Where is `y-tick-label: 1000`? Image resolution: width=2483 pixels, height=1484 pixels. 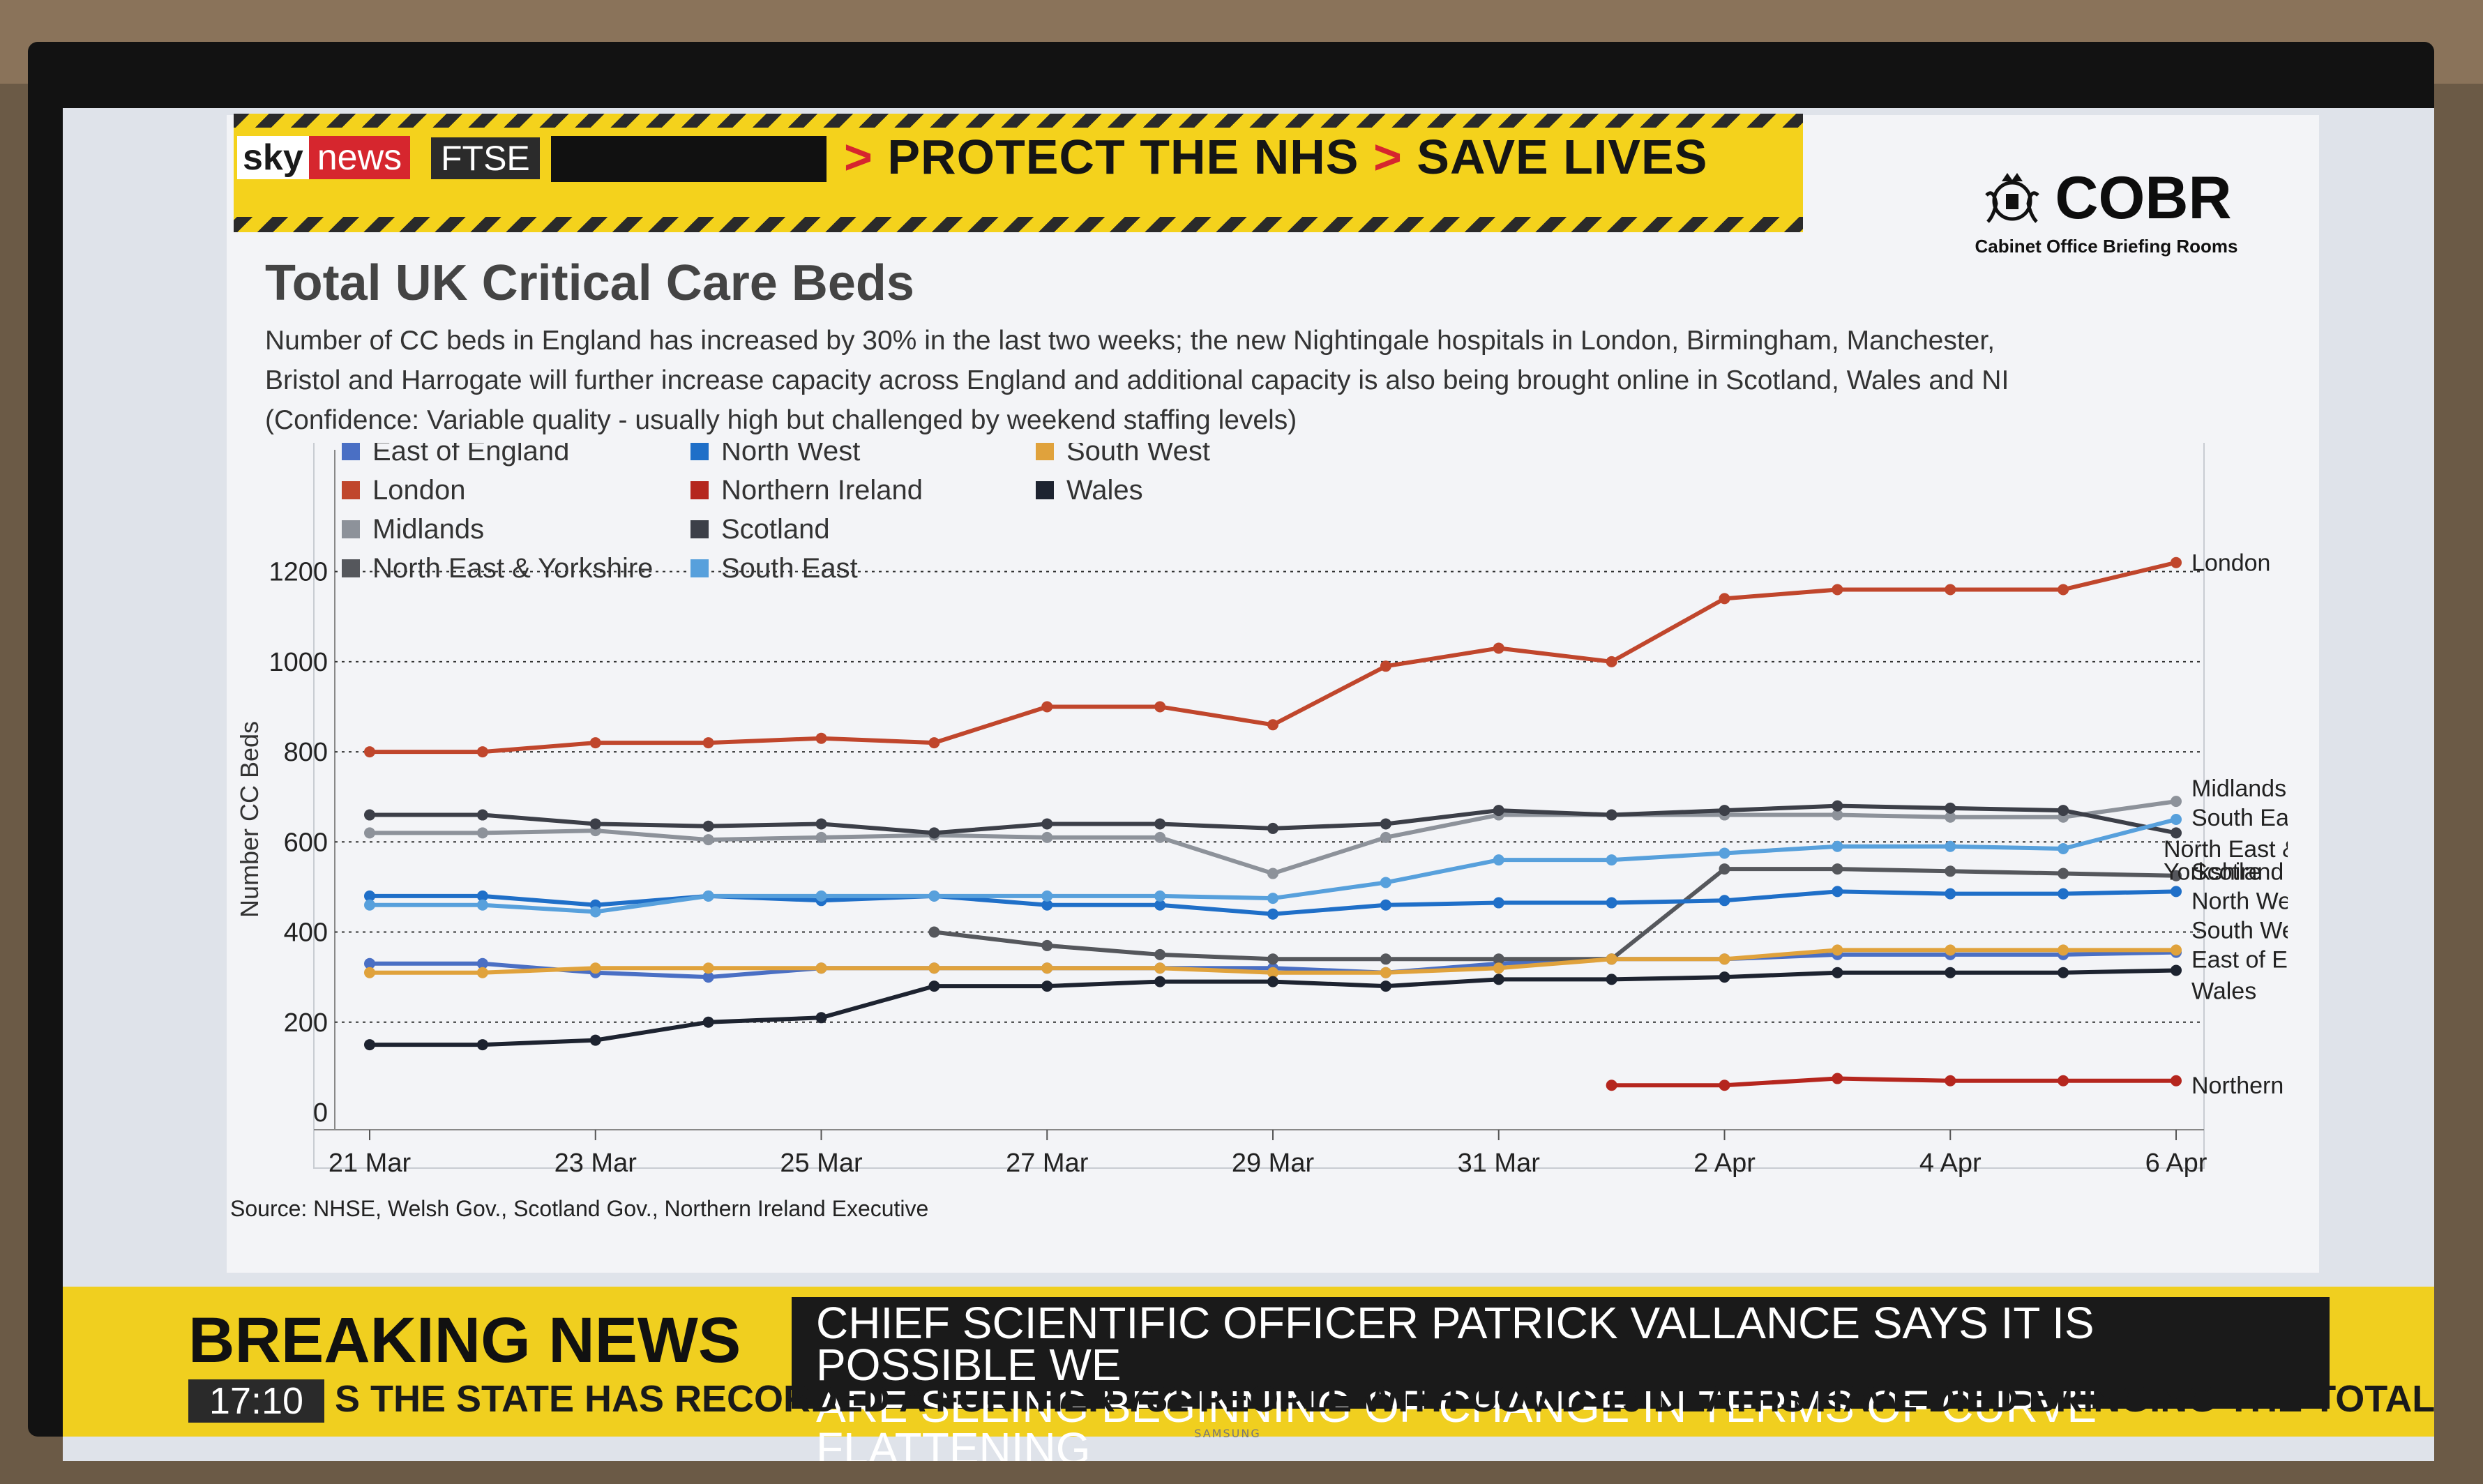
y-tick-label: 1000 is located at coordinates (298, 662).